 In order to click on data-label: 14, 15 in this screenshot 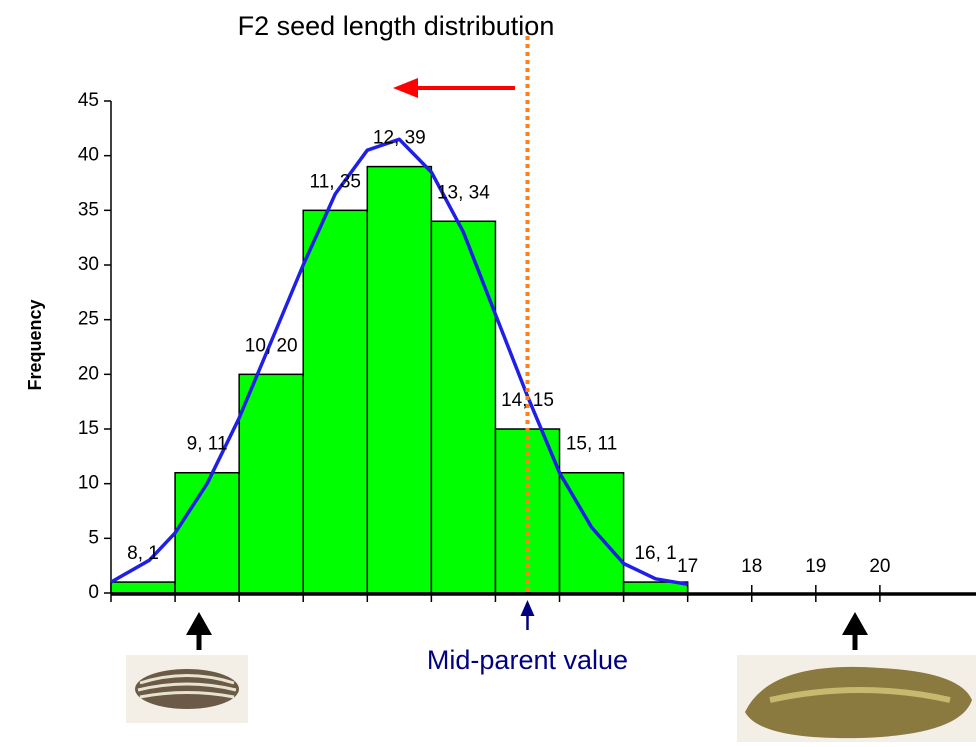, I will do `click(527, 400)`.